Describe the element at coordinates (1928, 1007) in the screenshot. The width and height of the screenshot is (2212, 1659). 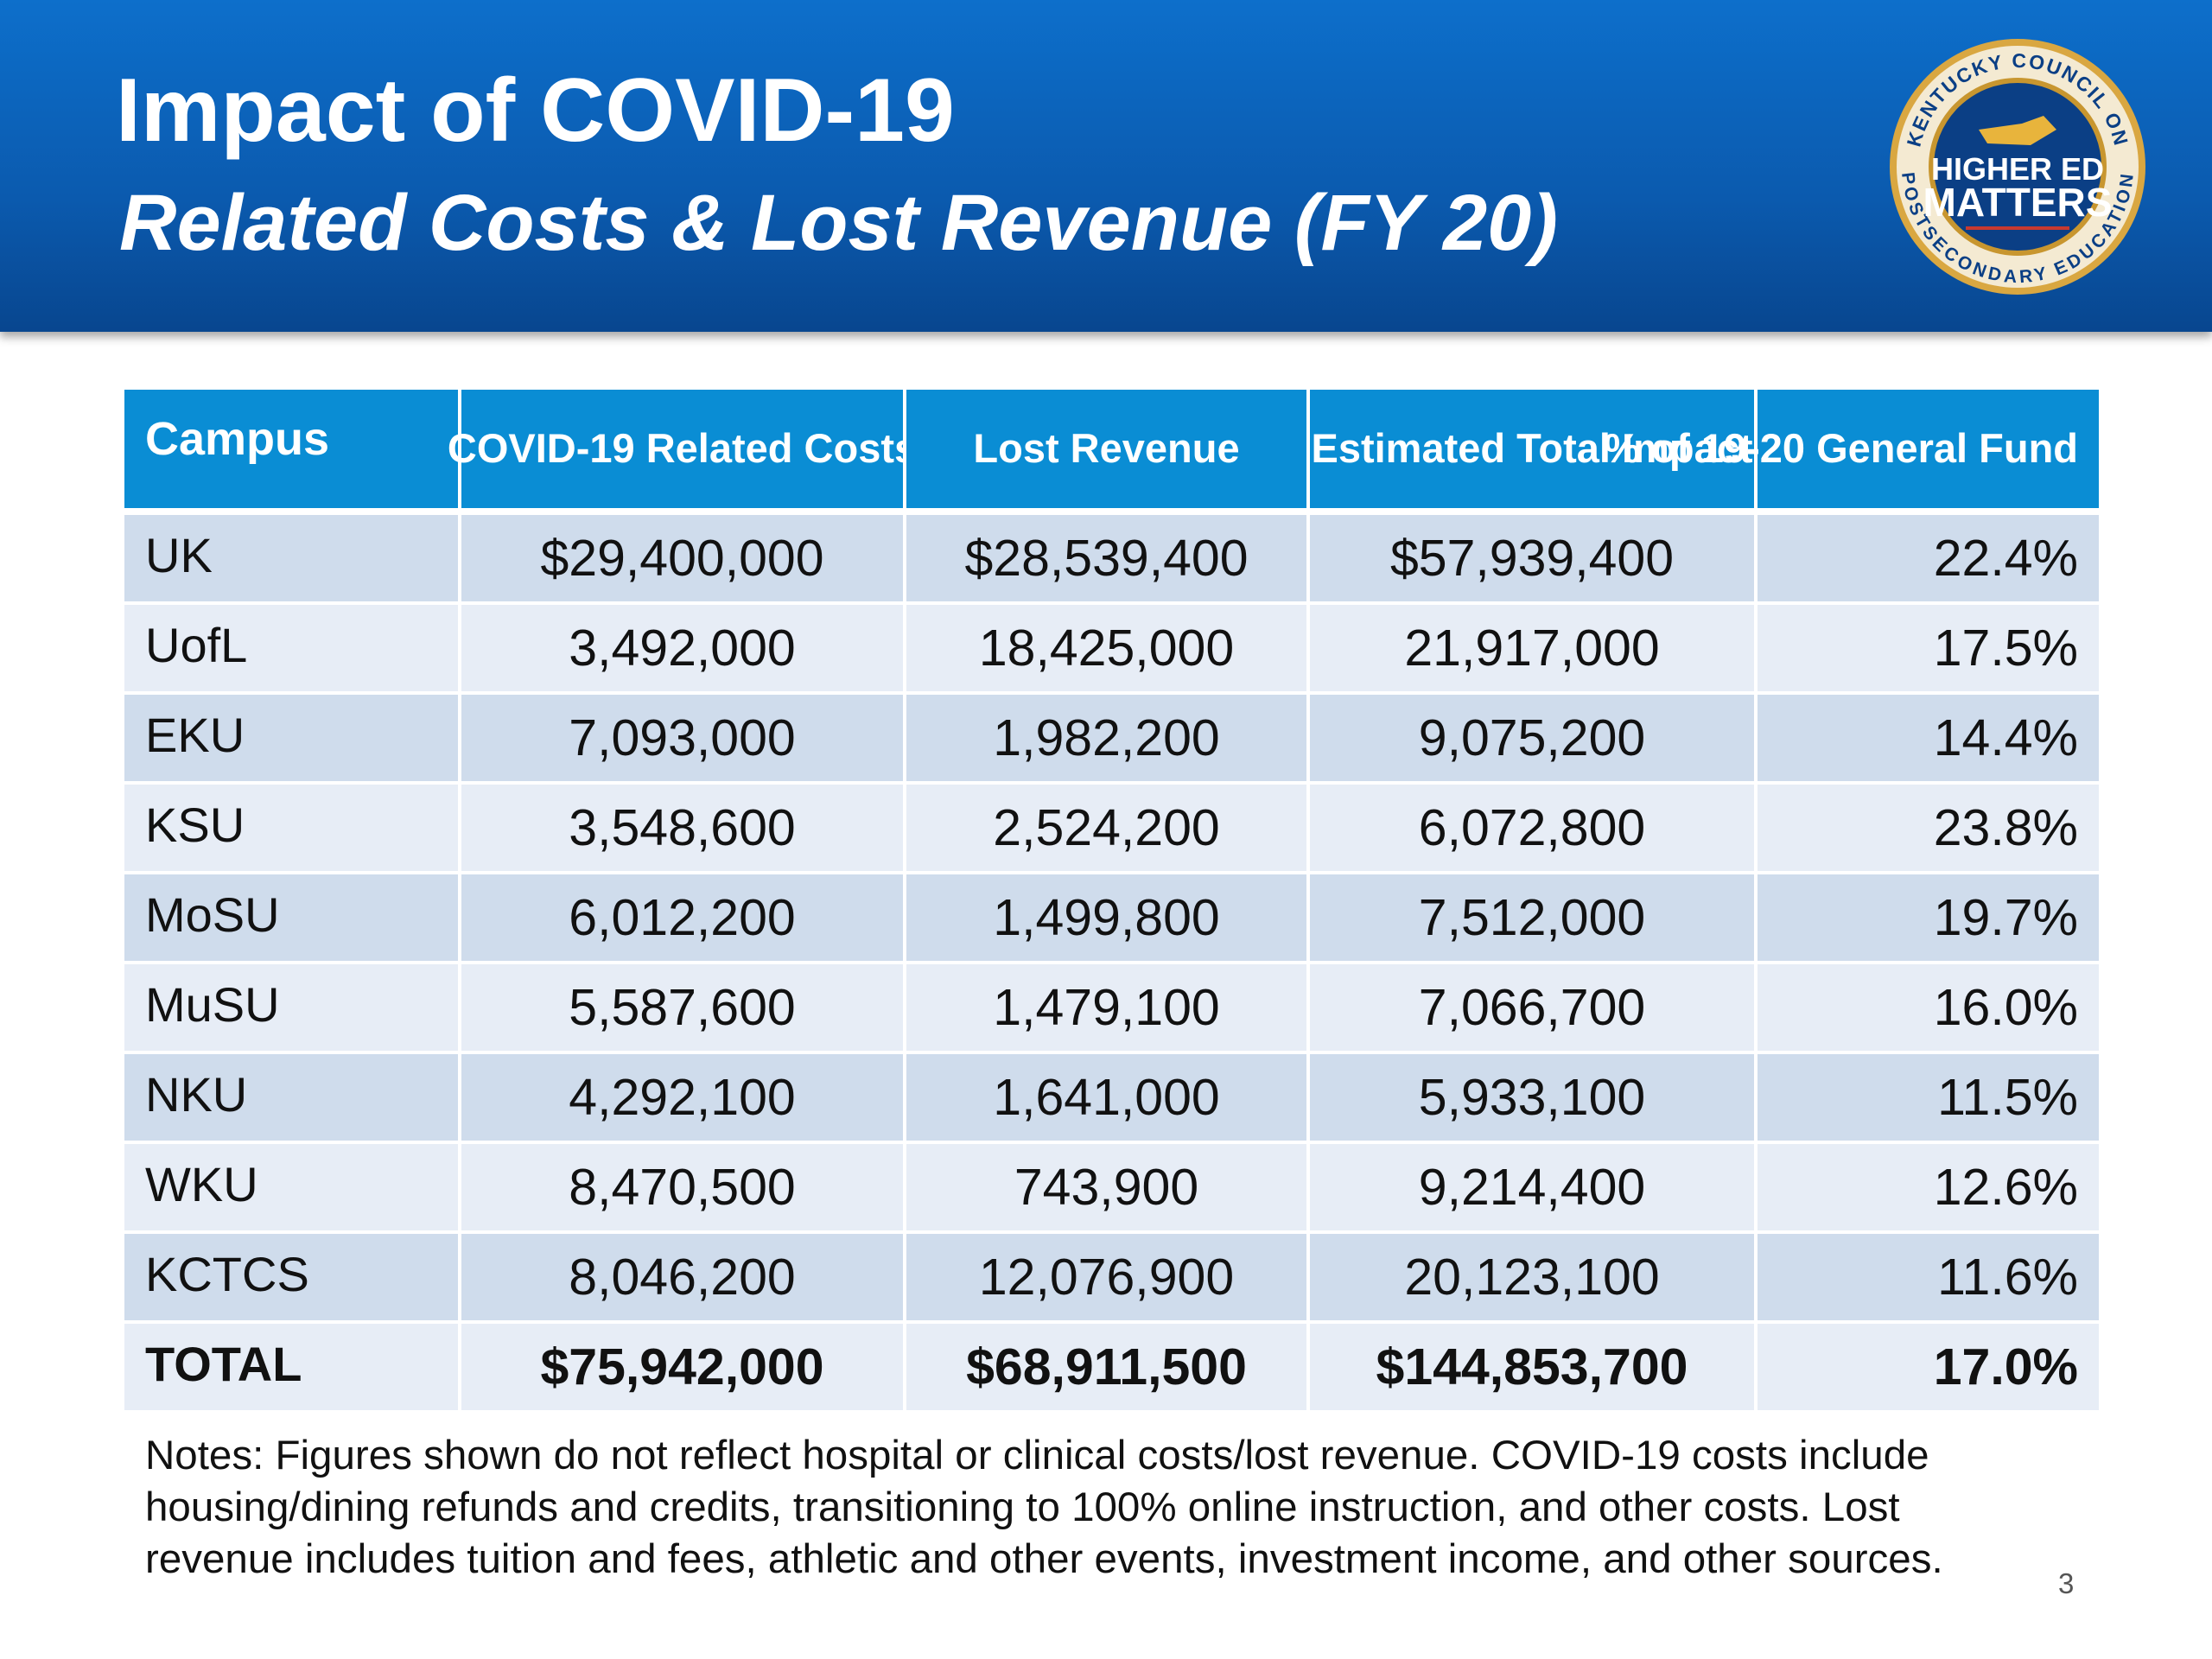
I see `value-cell: 16.0%` at that location.